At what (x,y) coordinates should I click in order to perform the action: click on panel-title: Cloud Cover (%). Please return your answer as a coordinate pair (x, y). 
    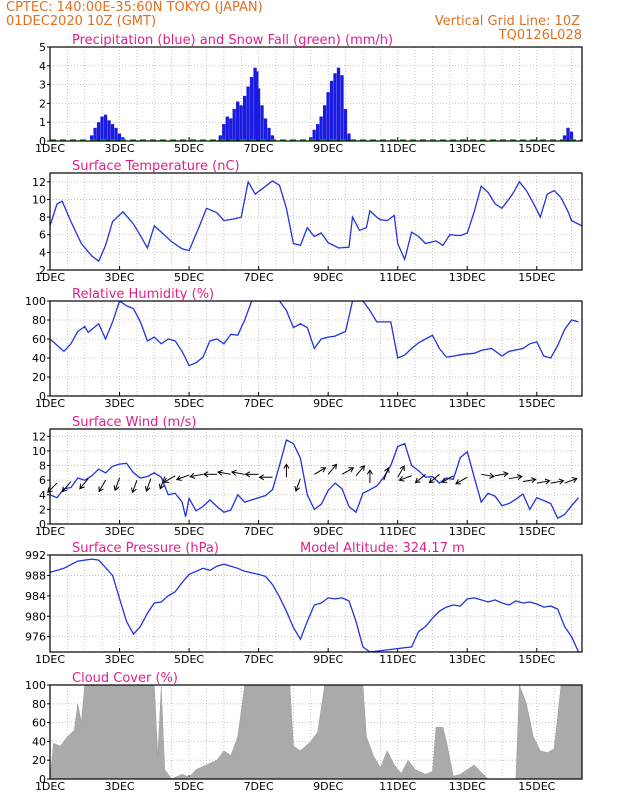
    Looking at the image, I should click on (125, 678).